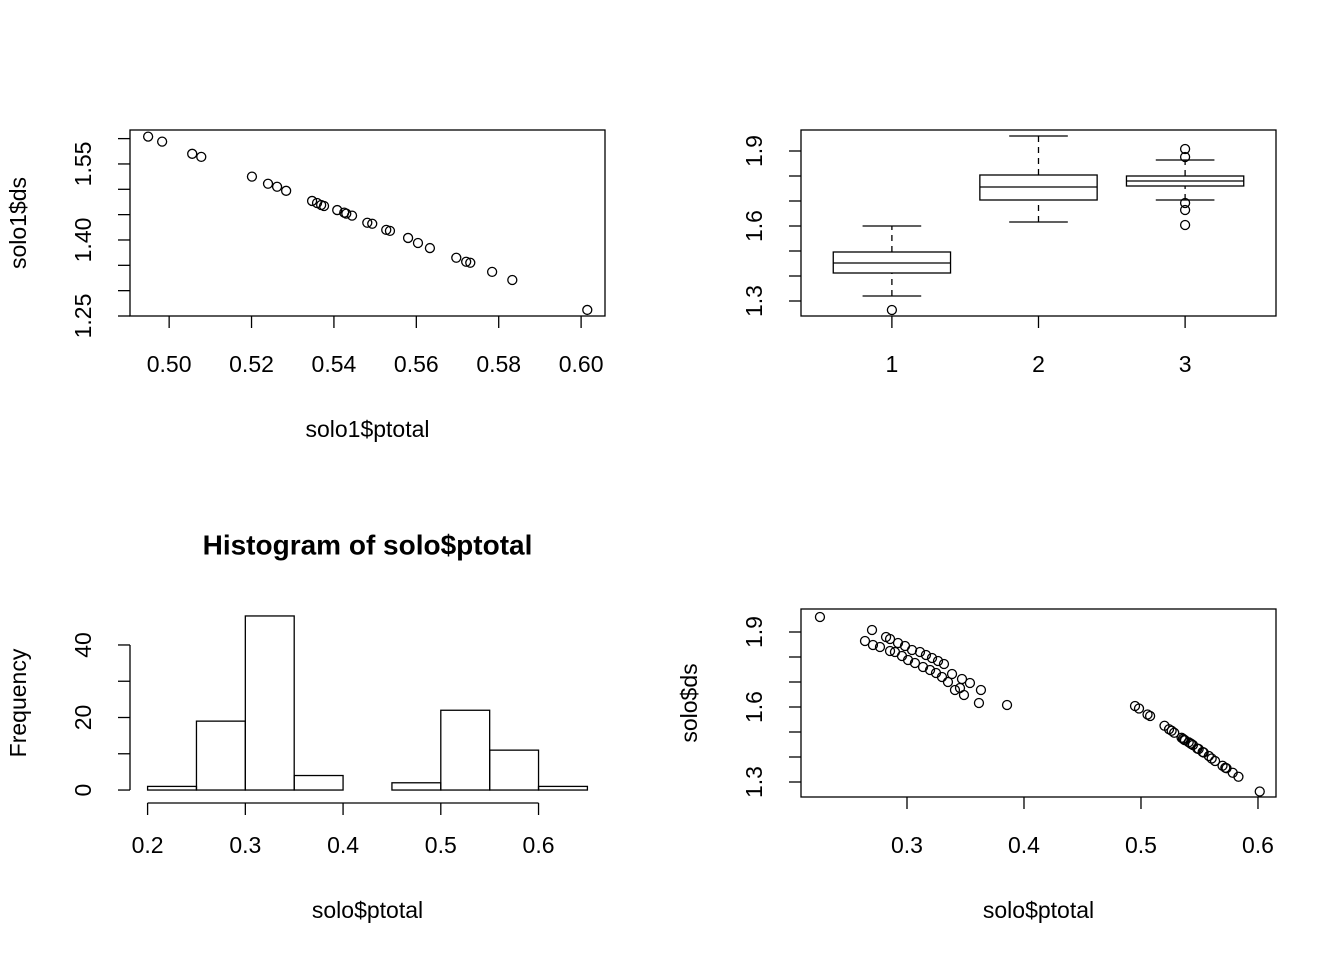 The image size is (1344, 960). What do you see at coordinates (334, 364) in the screenshot?
I see `x-tick-label: 0.54` at bounding box center [334, 364].